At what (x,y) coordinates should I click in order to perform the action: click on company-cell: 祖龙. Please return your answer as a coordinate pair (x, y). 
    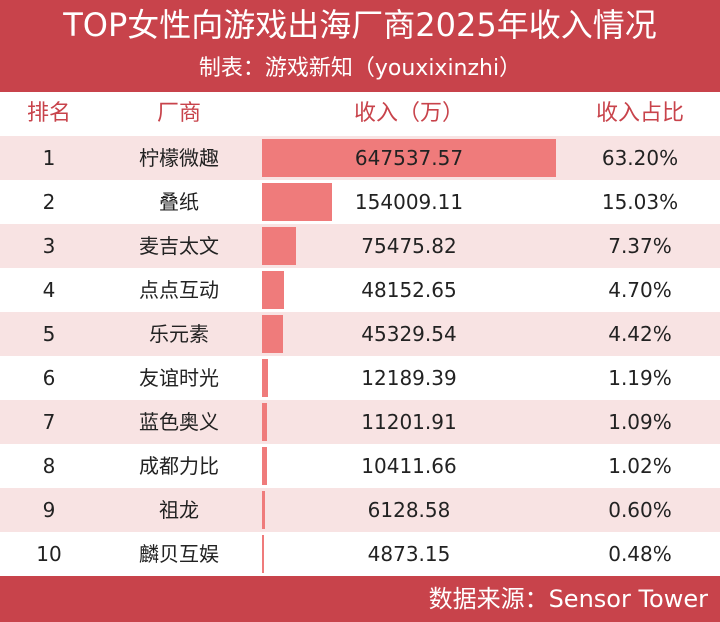
    Looking at the image, I should click on (179, 510).